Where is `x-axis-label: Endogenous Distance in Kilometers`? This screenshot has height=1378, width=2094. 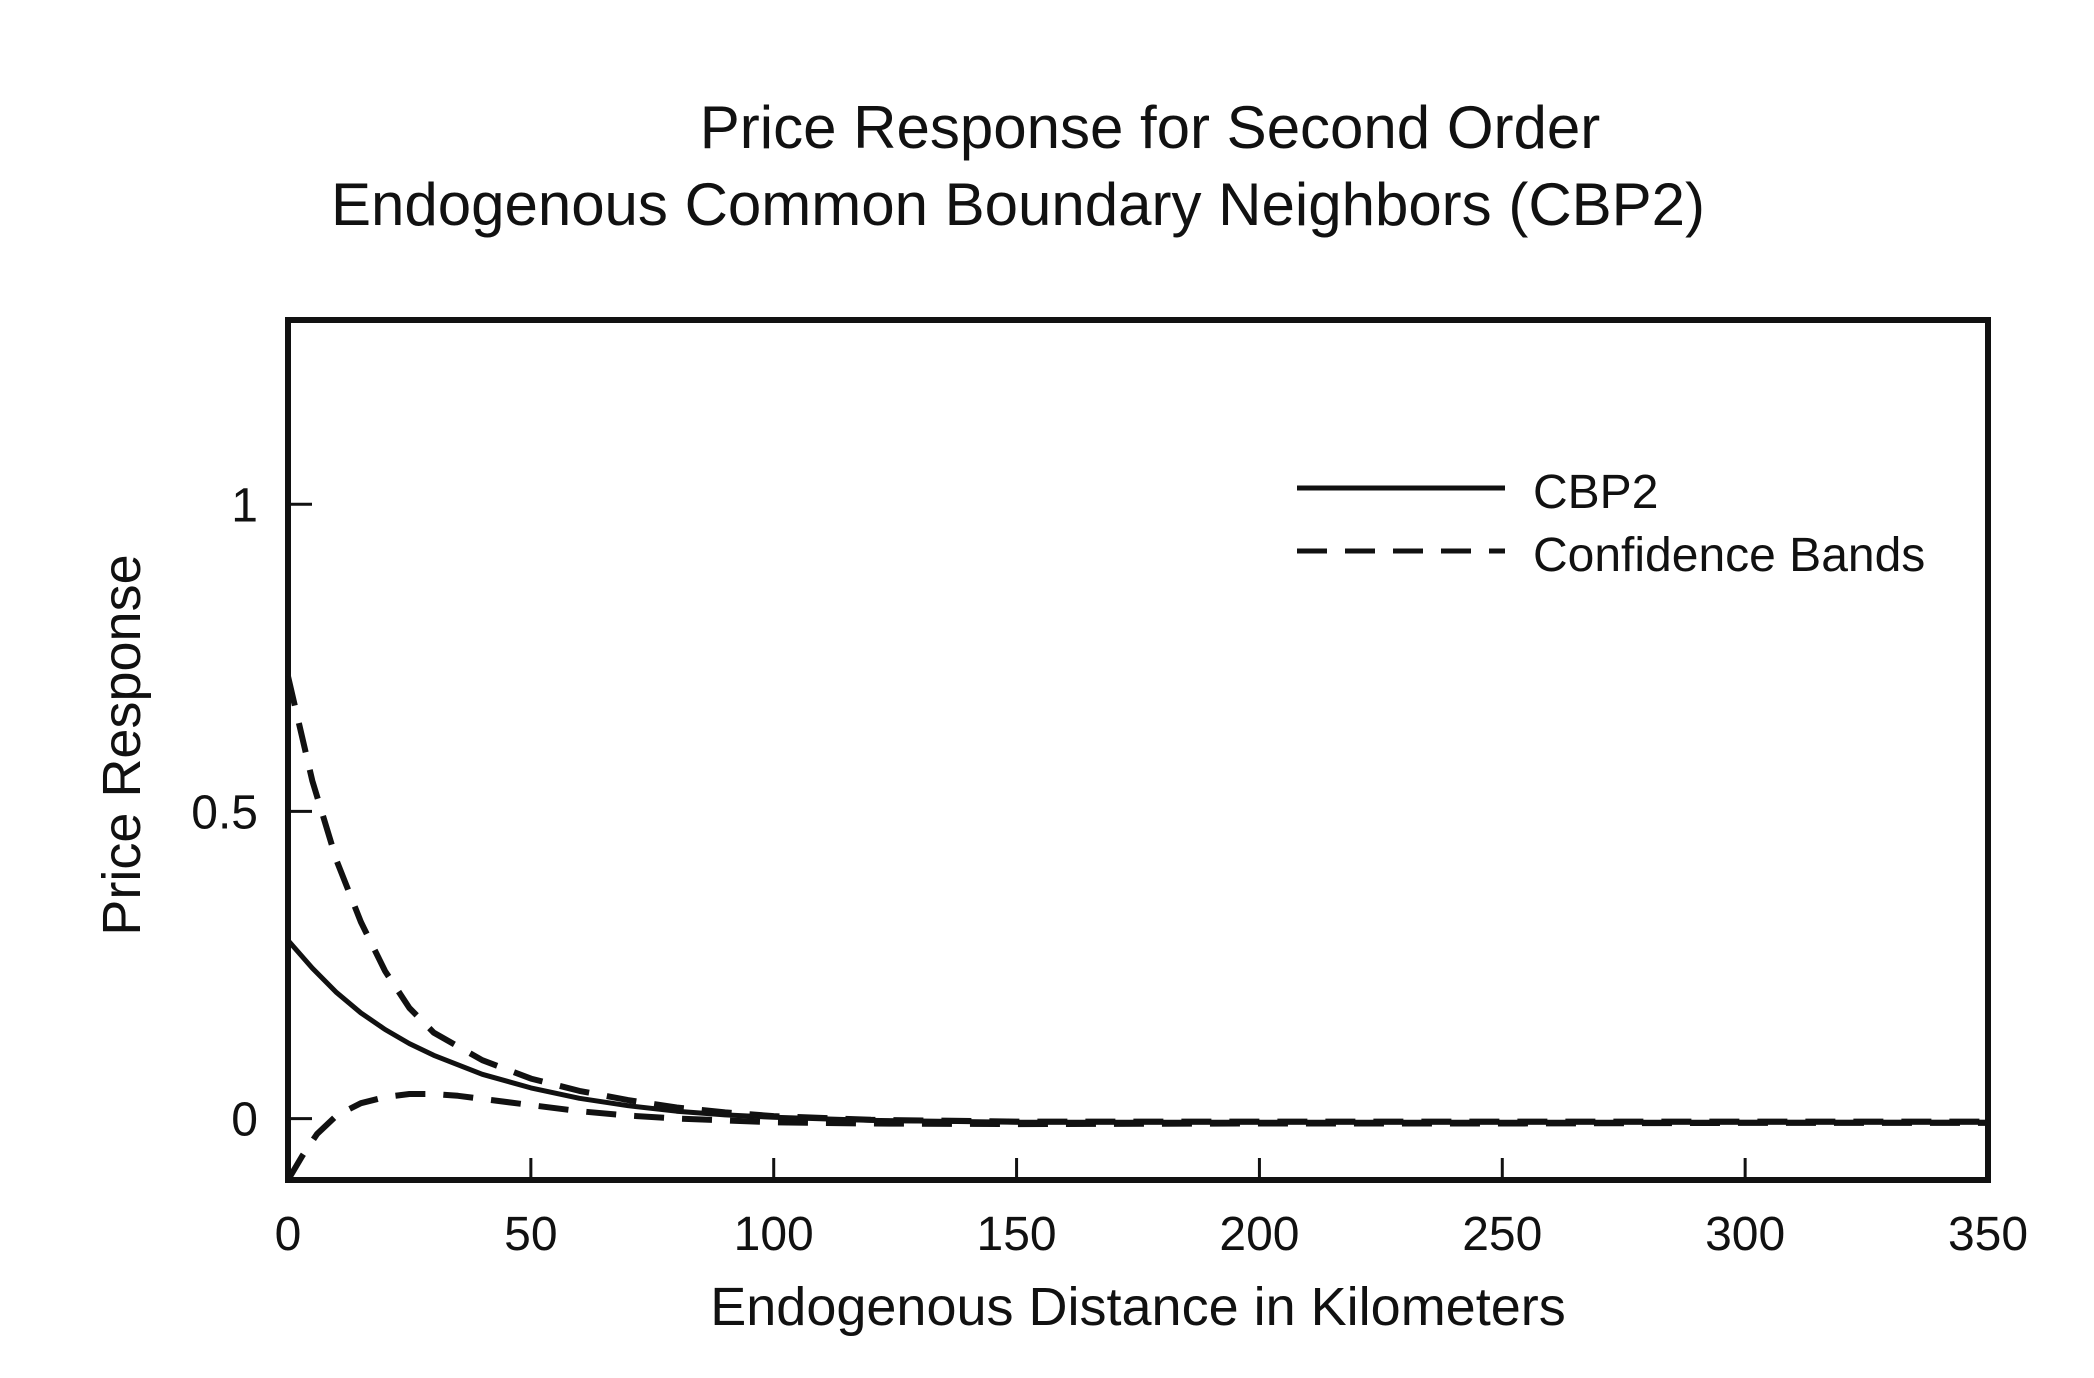
x-axis-label: Endogenous Distance in Kilometers is located at coordinates (1137, 1307).